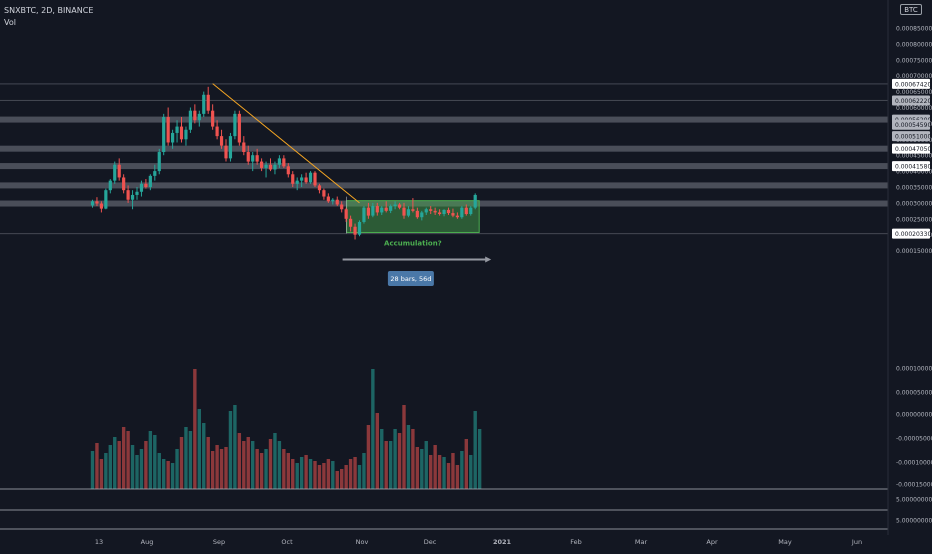  What do you see at coordinates (410, 278) in the screenshot?
I see `measure-badge` at bounding box center [410, 278].